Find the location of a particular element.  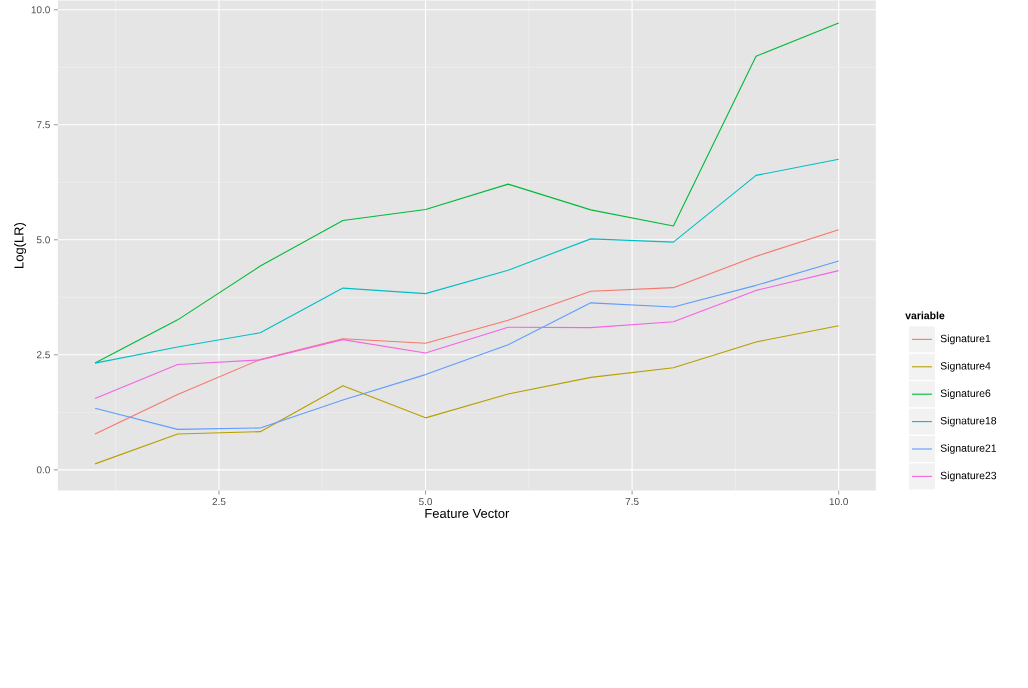

y-tick-label: 2.5 is located at coordinates (43, 355).